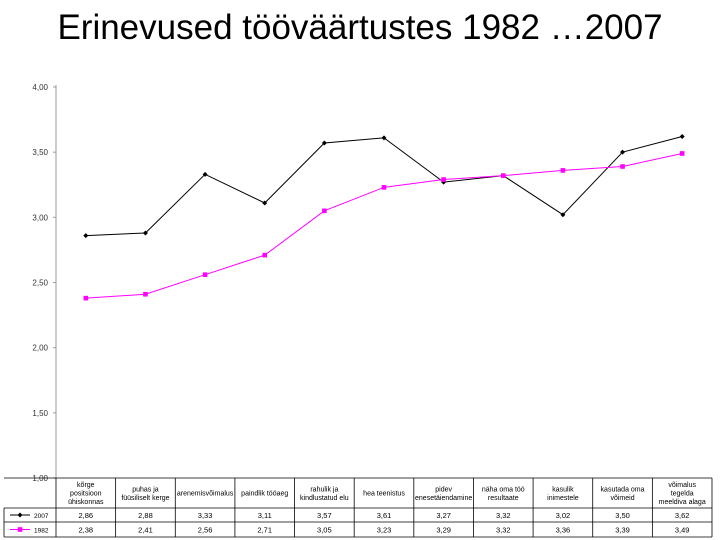  Describe the element at coordinates (145, 515) in the screenshot. I see `table-cell-value: 2,88` at that location.